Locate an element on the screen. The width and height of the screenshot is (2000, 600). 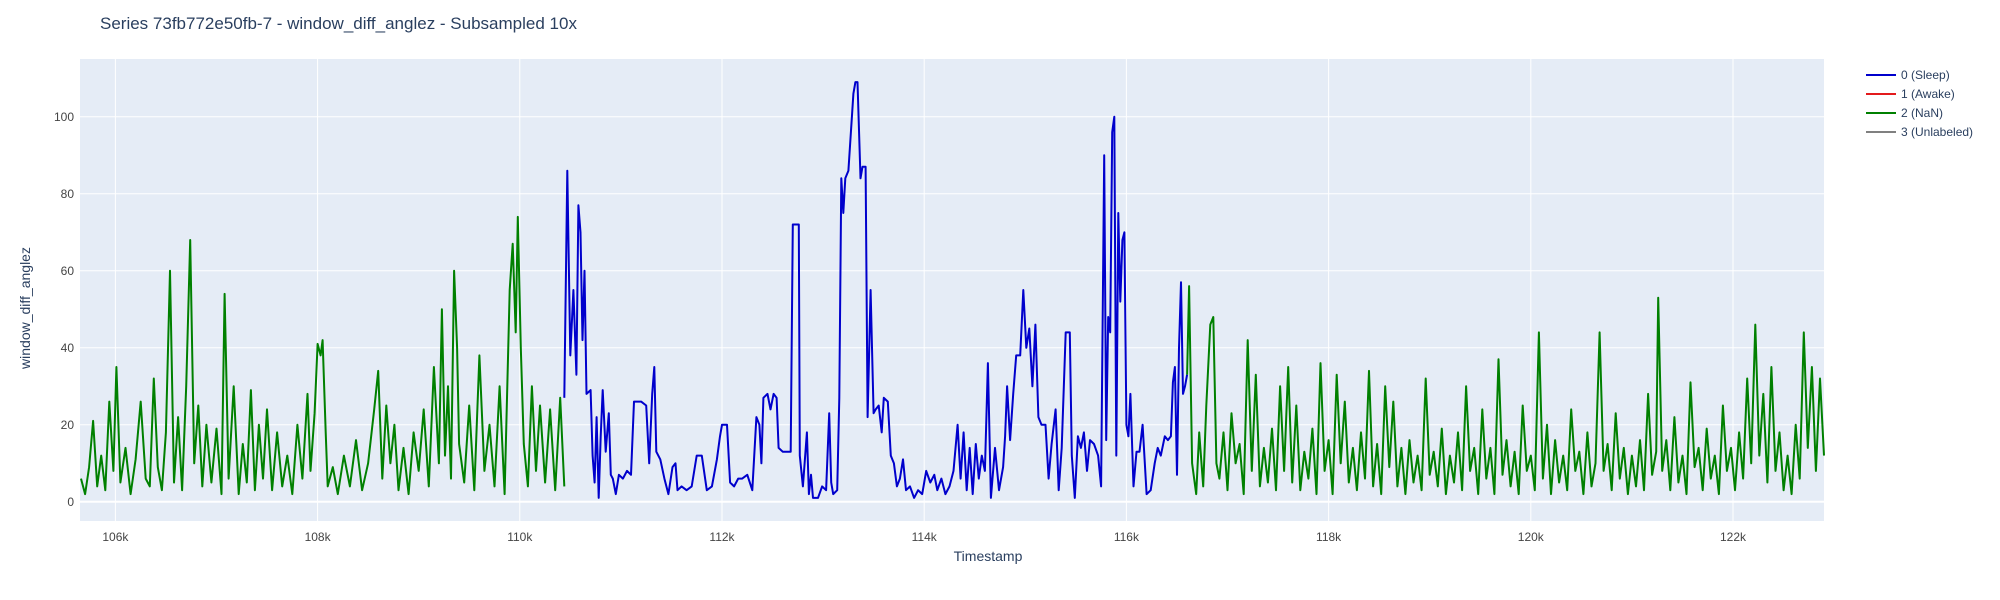
x-tick-label: 118k is located at coordinates (1329, 537).